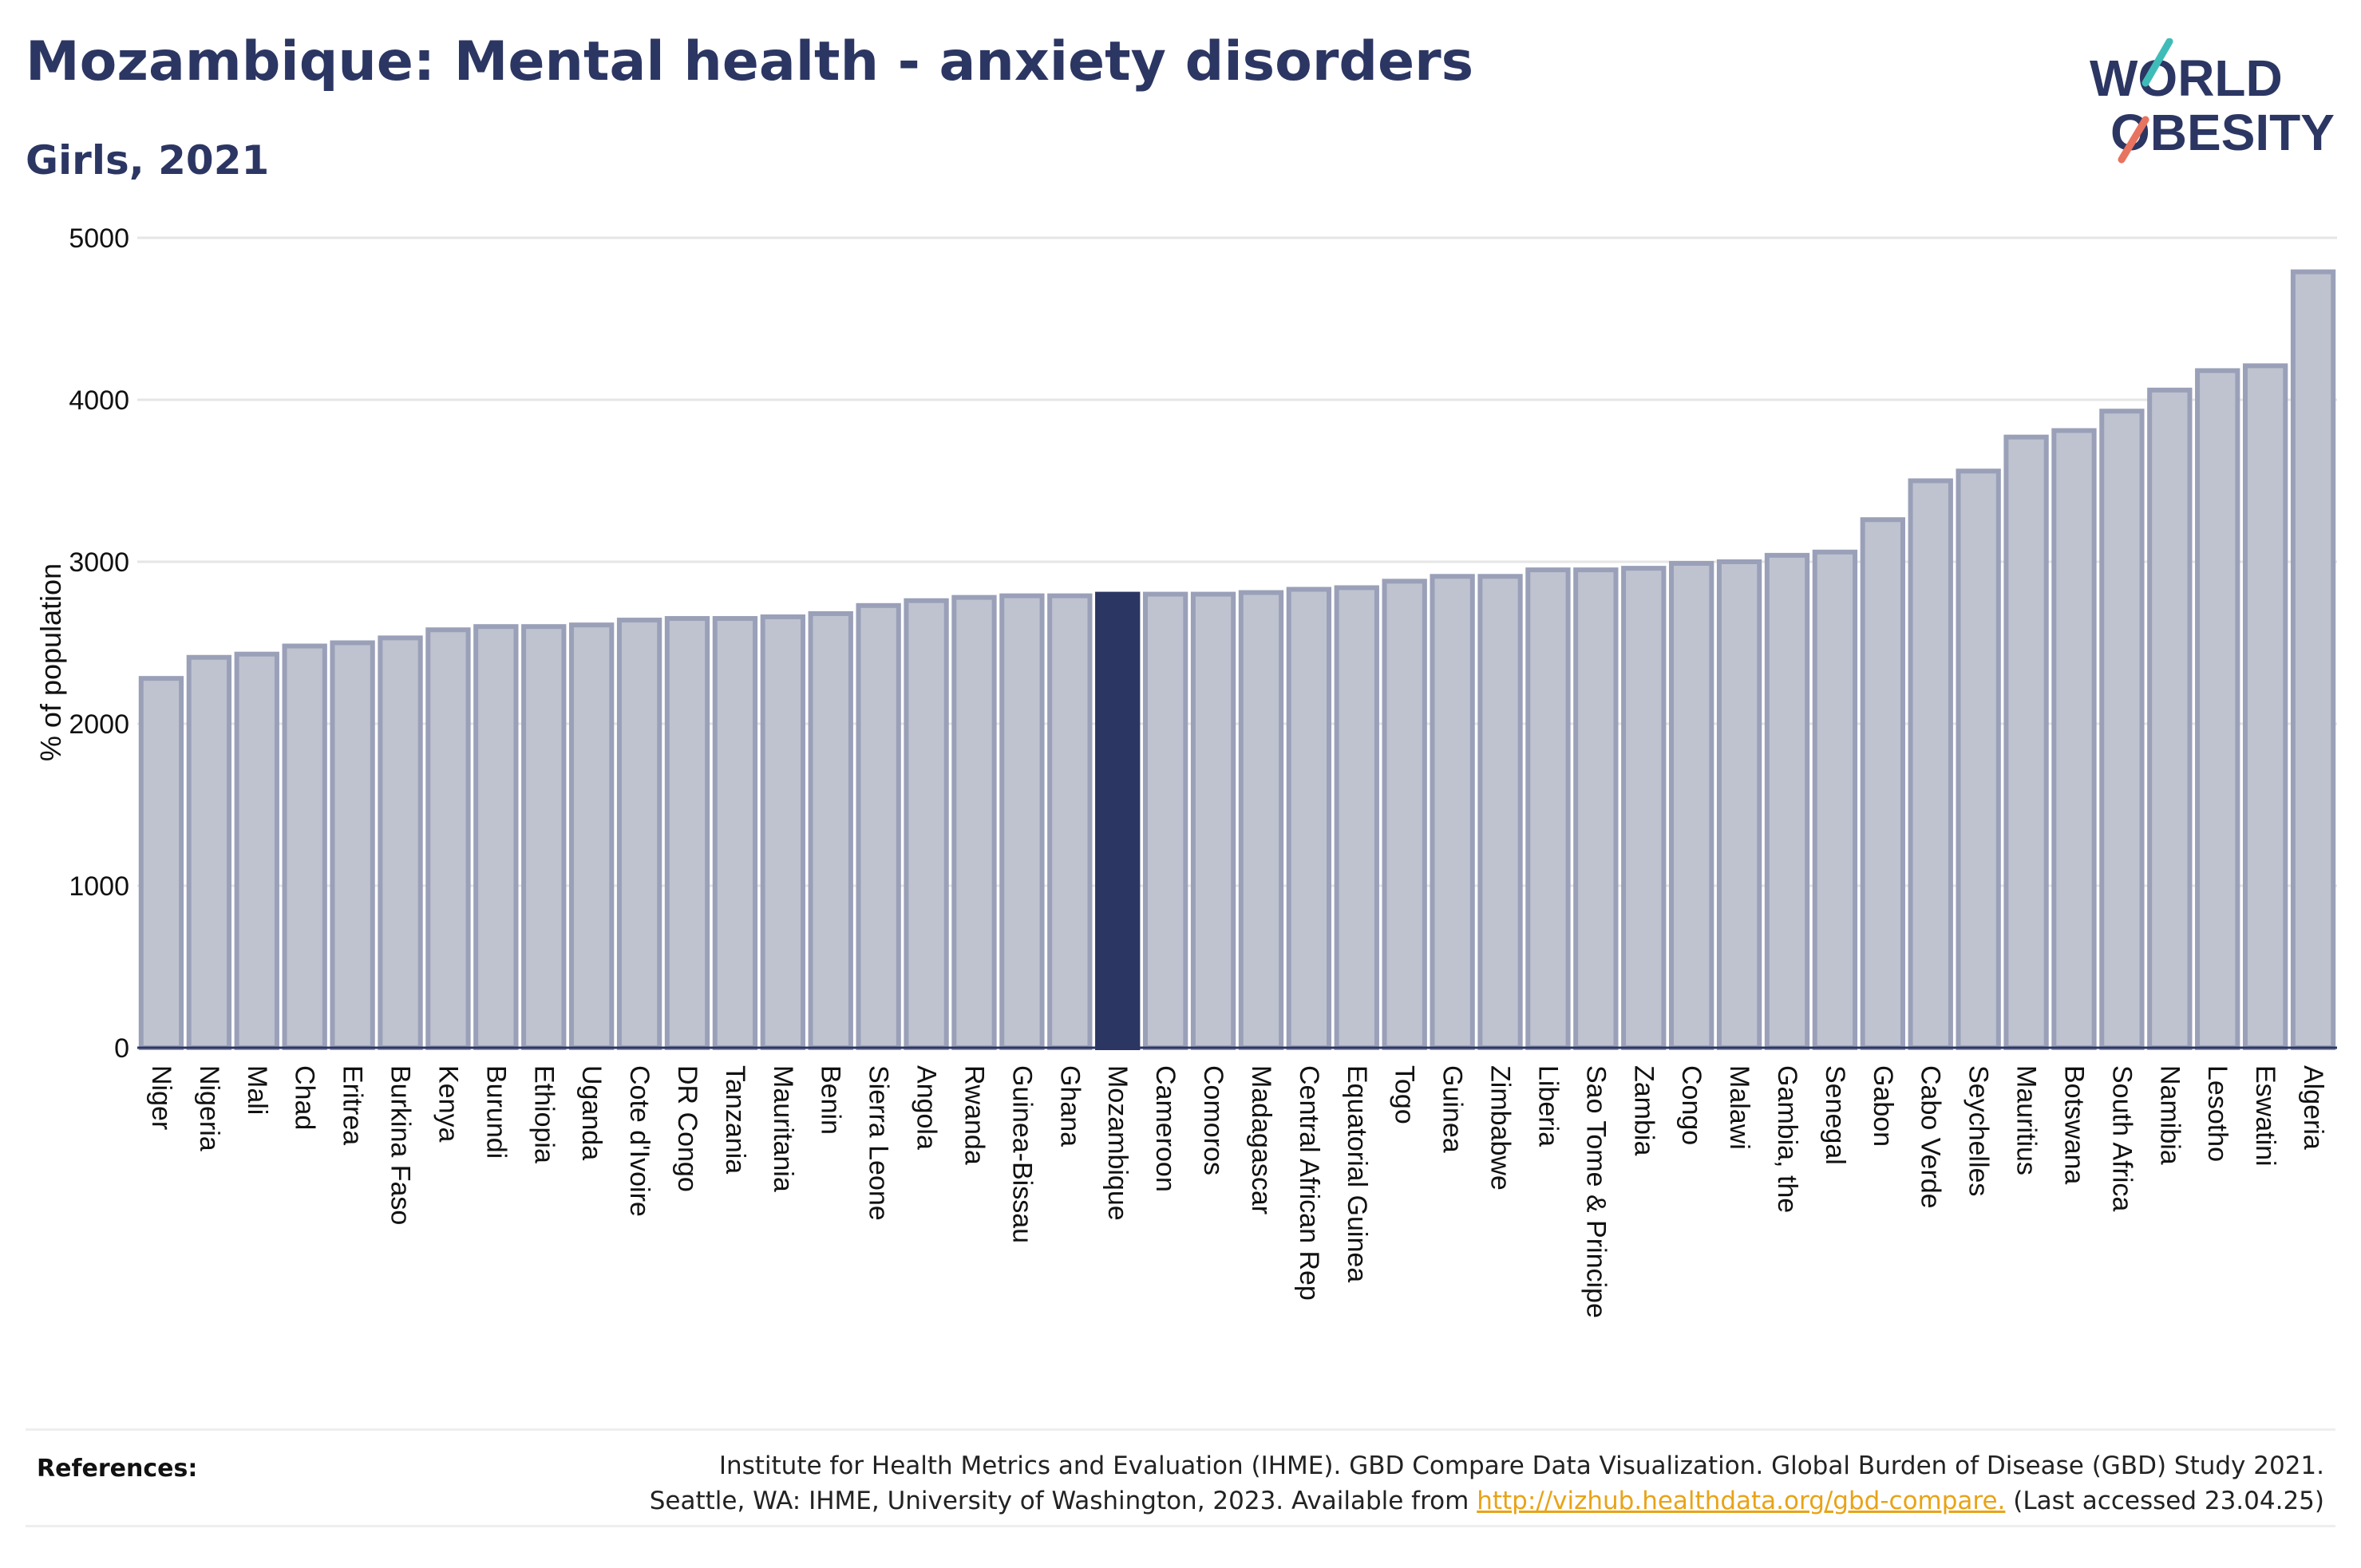 The image size is (2361, 1568). What do you see at coordinates (735, 1119) in the screenshot?
I see `x-tick-label: Tanzania` at bounding box center [735, 1119].